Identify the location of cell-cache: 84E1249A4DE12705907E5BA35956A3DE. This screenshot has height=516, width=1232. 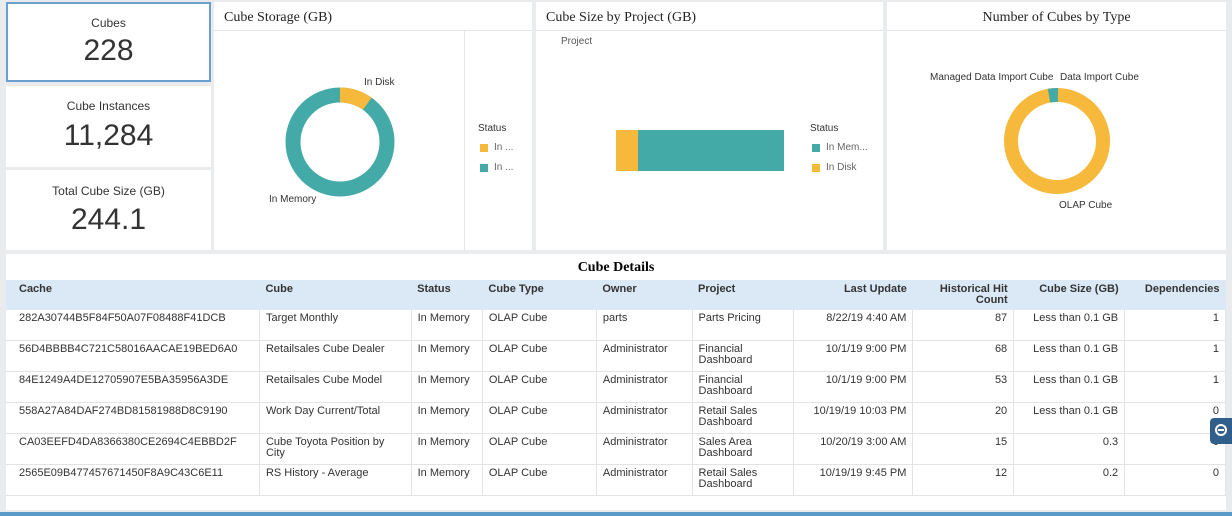
(133, 387).